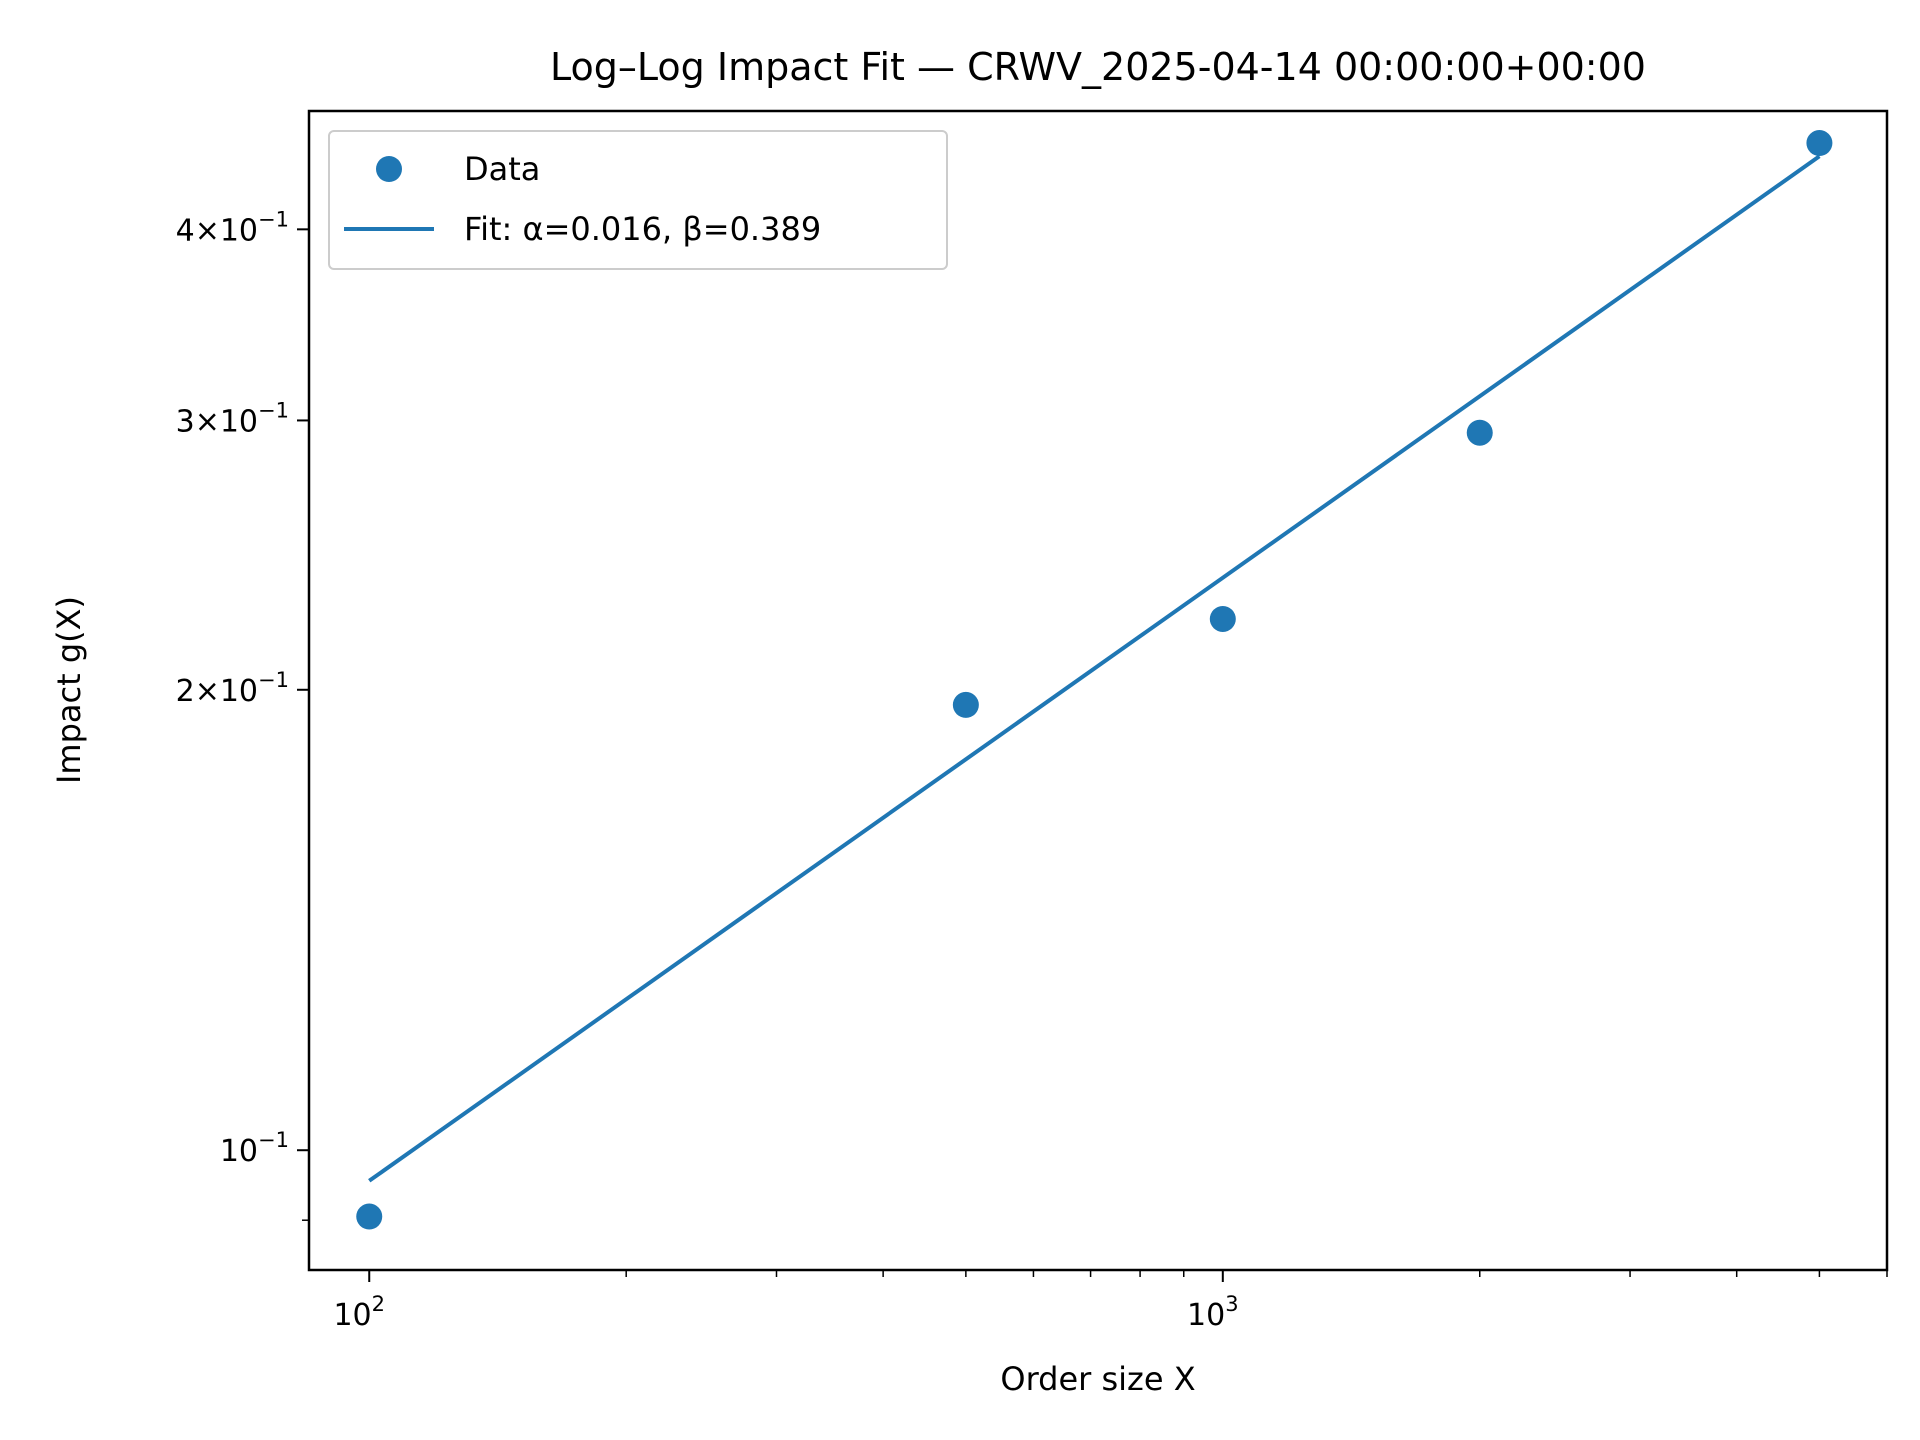 This screenshot has width=1920, height=1440. I want to click on legend-label-data: Data, so click(502, 169).